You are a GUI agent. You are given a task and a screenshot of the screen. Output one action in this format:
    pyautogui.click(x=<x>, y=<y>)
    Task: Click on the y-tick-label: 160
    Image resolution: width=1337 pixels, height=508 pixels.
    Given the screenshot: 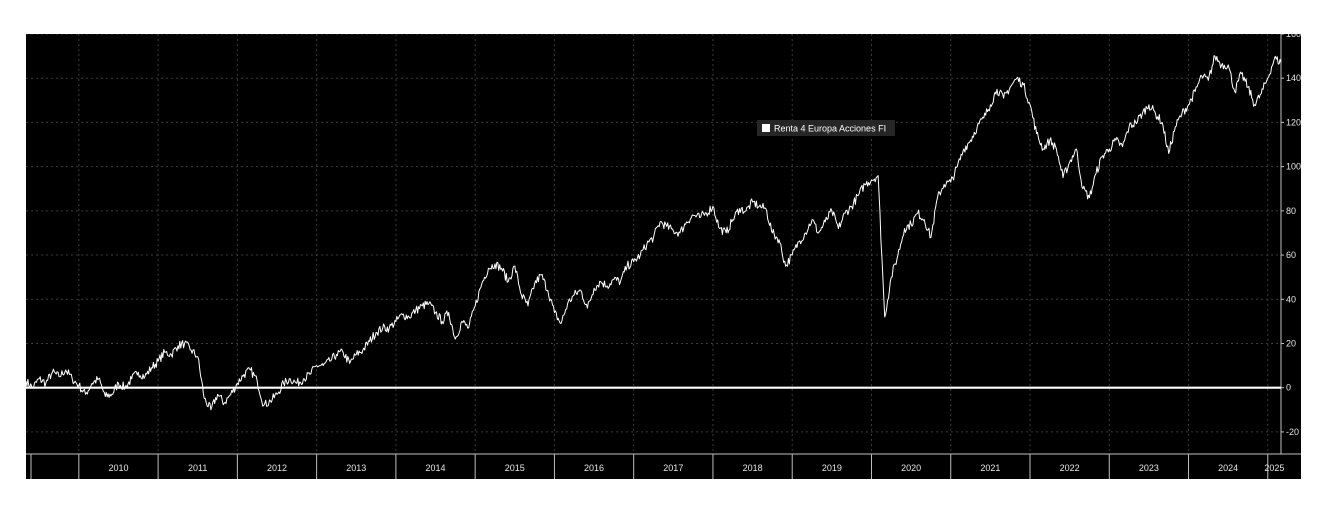 What is the action you would take?
    pyautogui.click(x=1293, y=36)
    